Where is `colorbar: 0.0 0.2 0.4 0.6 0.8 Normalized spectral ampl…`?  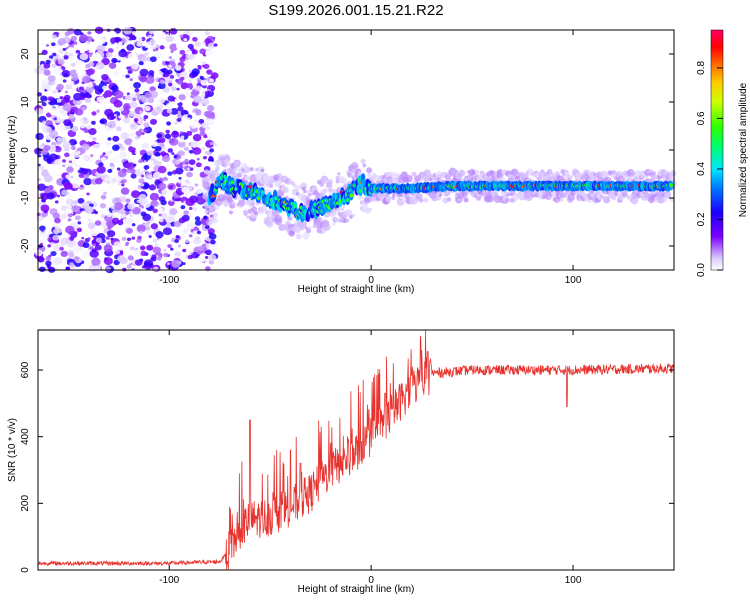 colorbar: 0.0 0.2 0.4 0.6 0.8 Normalized spectral ampl… is located at coordinates (722, 153).